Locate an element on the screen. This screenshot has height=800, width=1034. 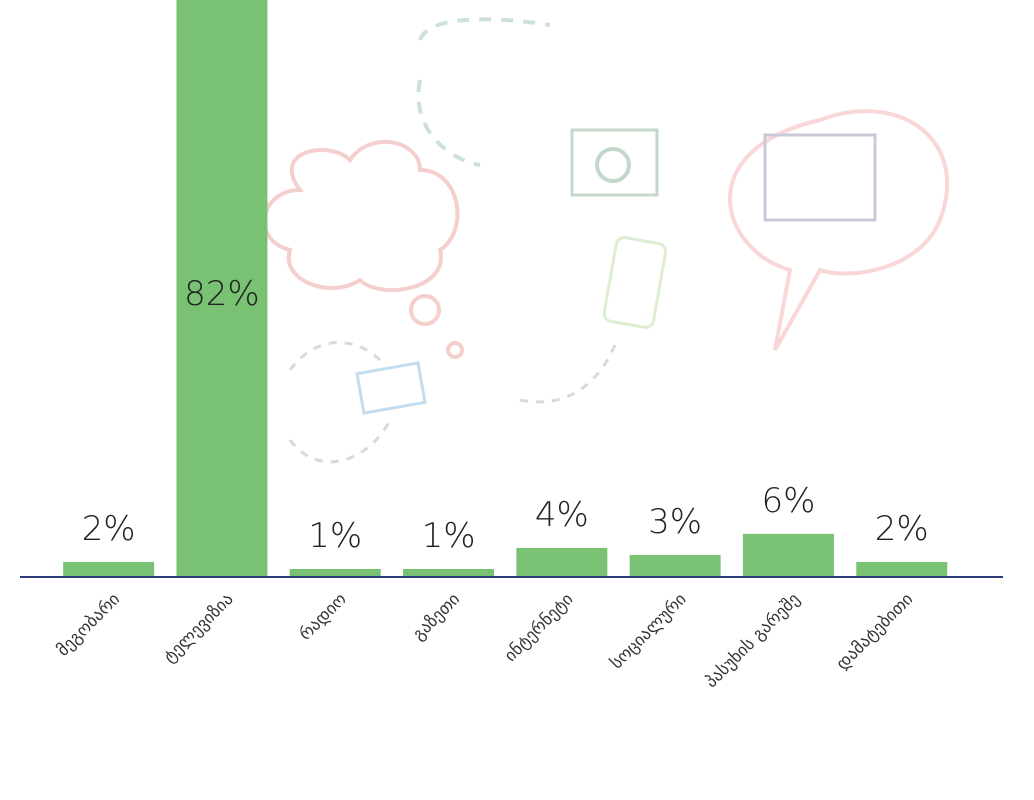
value-label: 6% is located at coordinates (788, 501).